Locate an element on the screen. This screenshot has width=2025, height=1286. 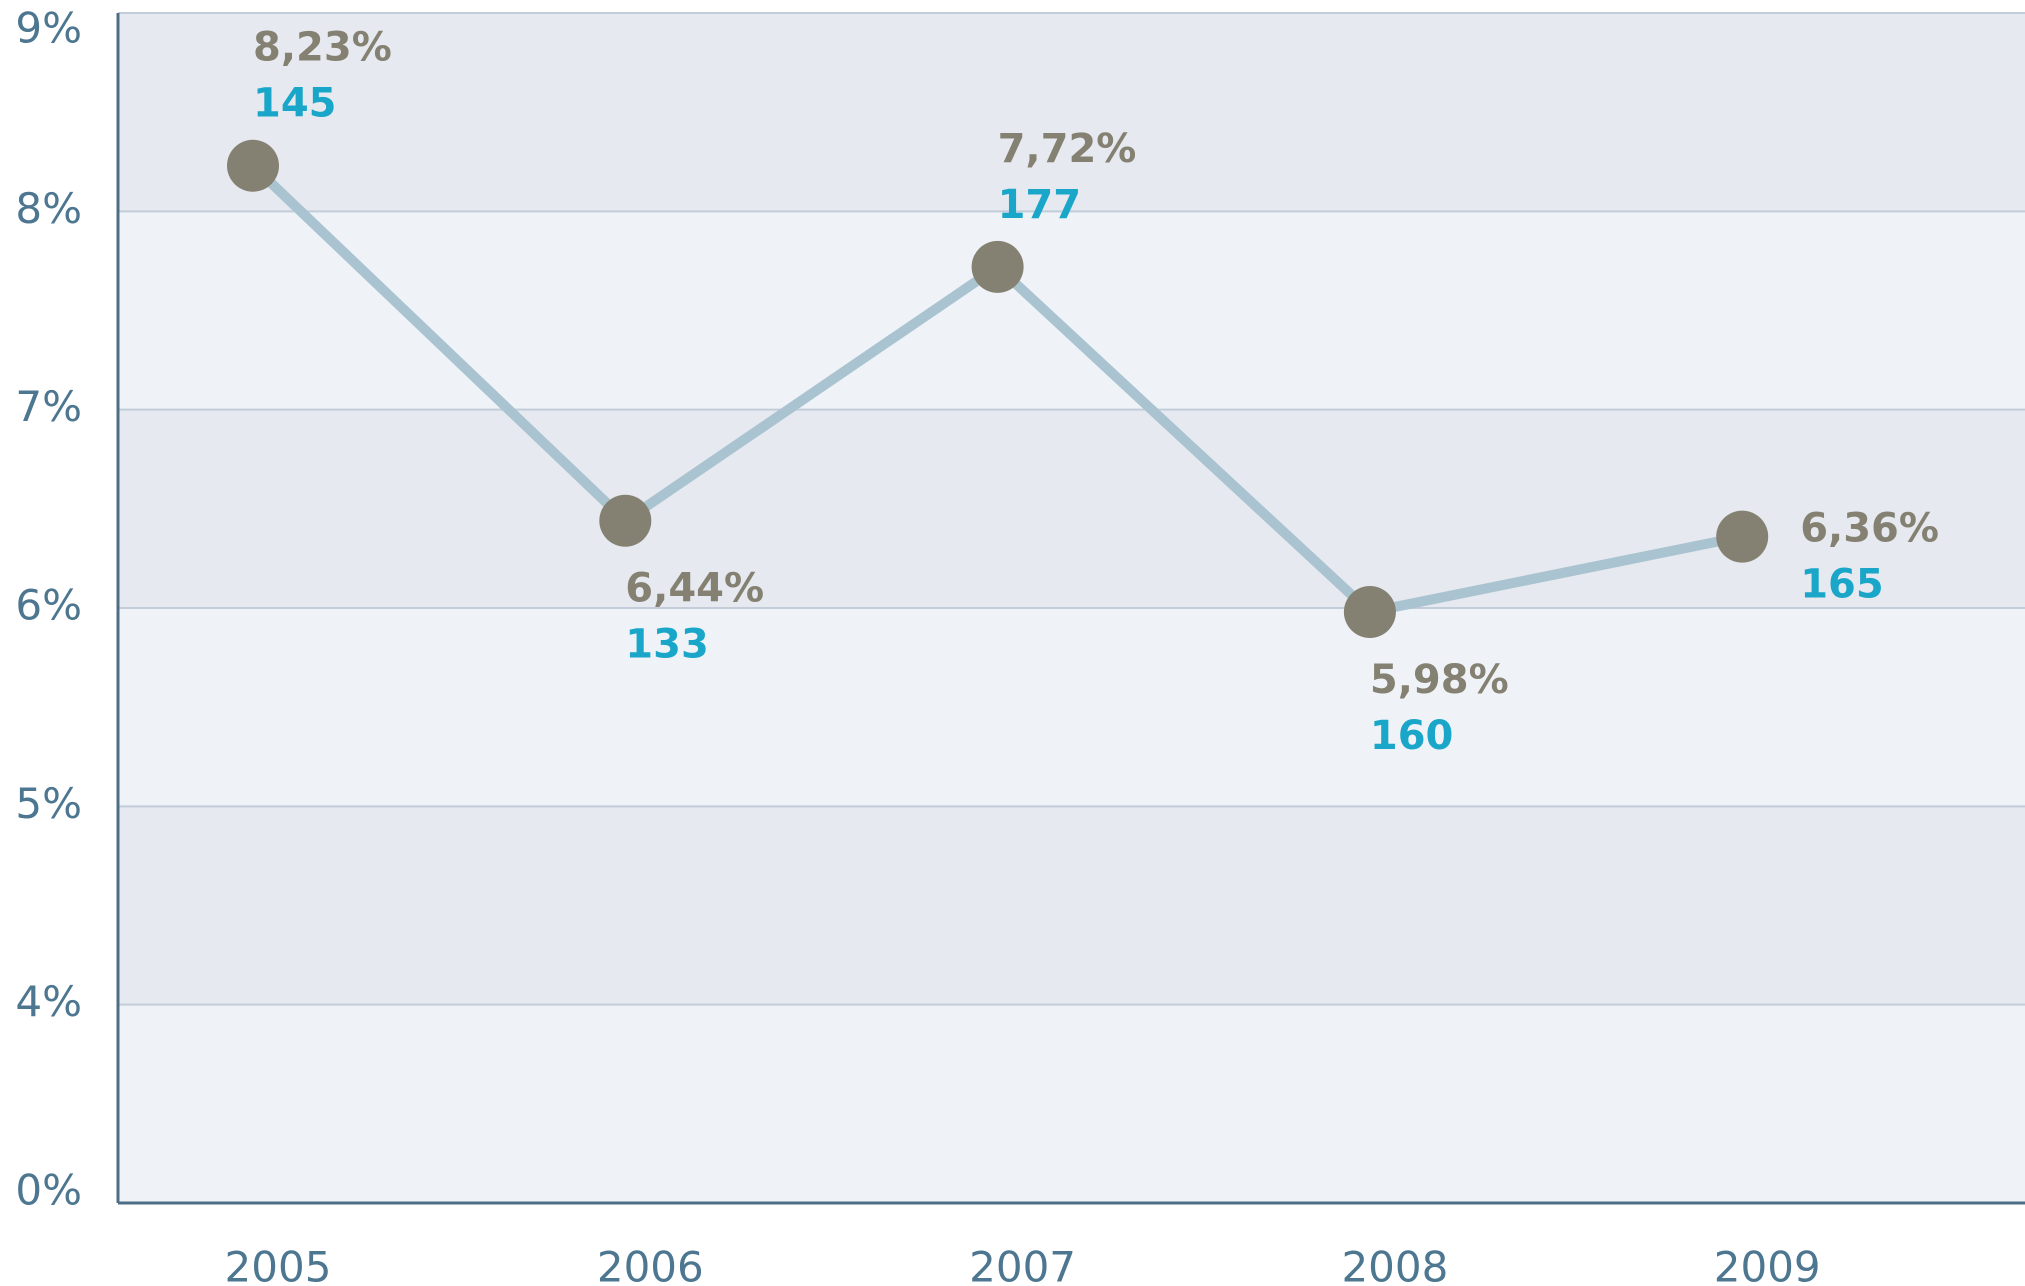
y-tick-label: 9% is located at coordinates (48, 28).